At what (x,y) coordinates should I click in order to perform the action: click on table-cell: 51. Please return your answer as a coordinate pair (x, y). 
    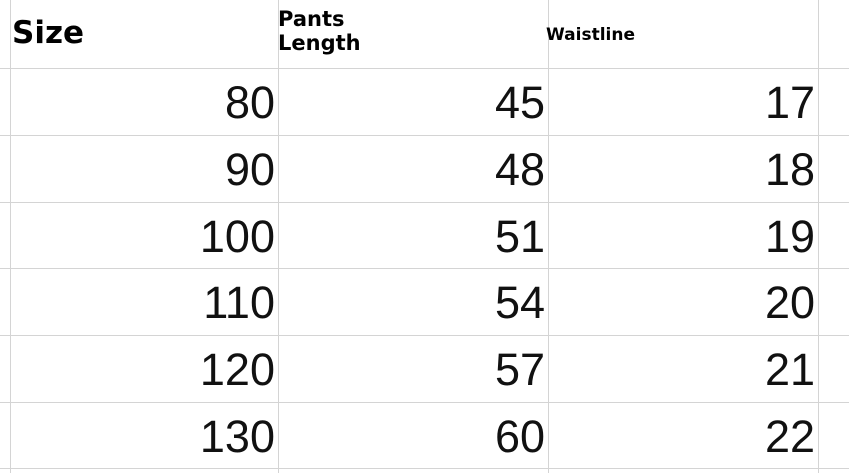
    Looking at the image, I should click on (519, 236).